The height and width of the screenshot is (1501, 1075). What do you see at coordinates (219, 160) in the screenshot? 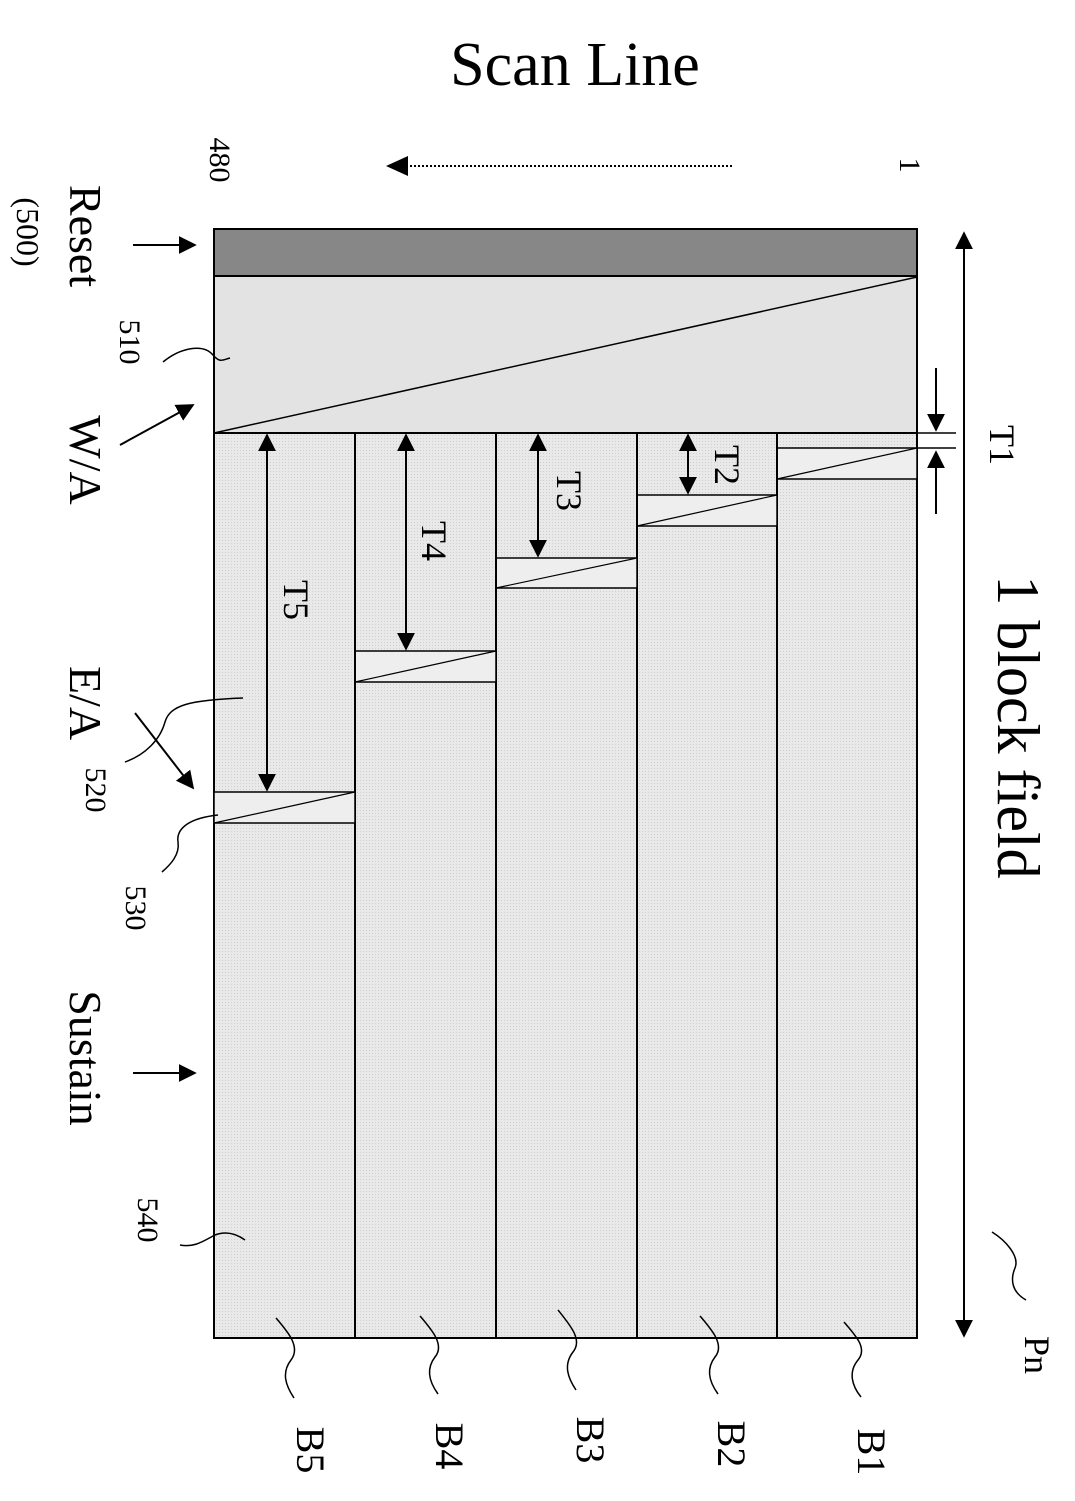
I see `scan-end-label: 480` at bounding box center [219, 160].